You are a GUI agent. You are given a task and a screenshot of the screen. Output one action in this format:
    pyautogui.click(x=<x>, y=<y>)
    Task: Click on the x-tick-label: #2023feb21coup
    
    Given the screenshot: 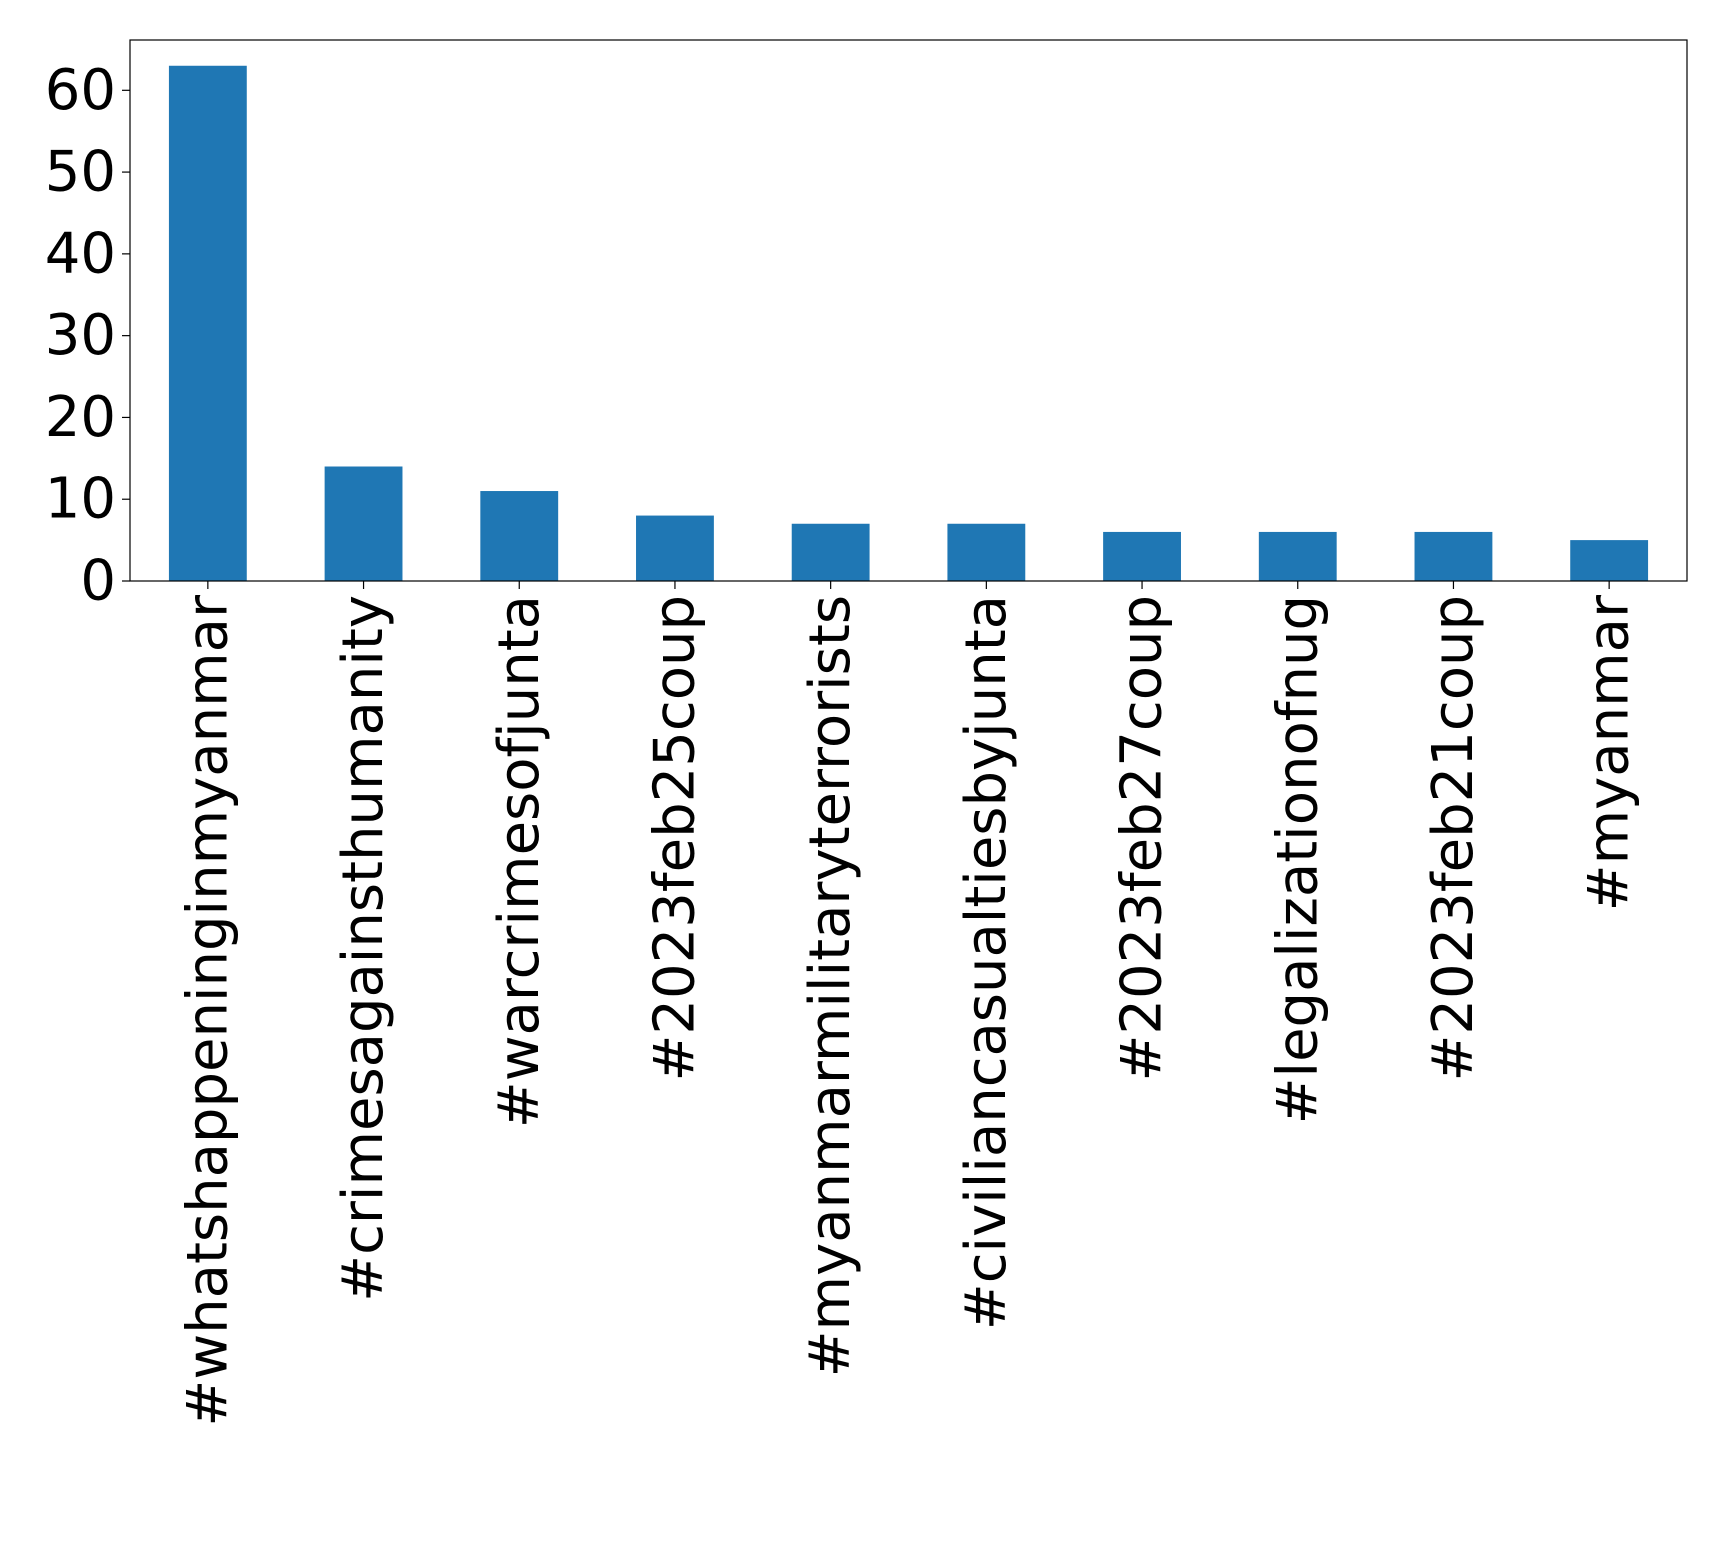 What is the action you would take?
    pyautogui.click(x=1453, y=838)
    